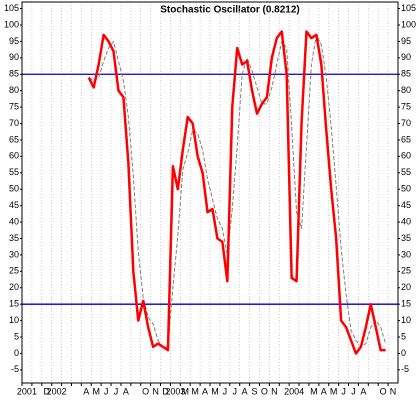 The image size is (420, 400). I want to click on x-tick-label: 2001, so click(27, 391).